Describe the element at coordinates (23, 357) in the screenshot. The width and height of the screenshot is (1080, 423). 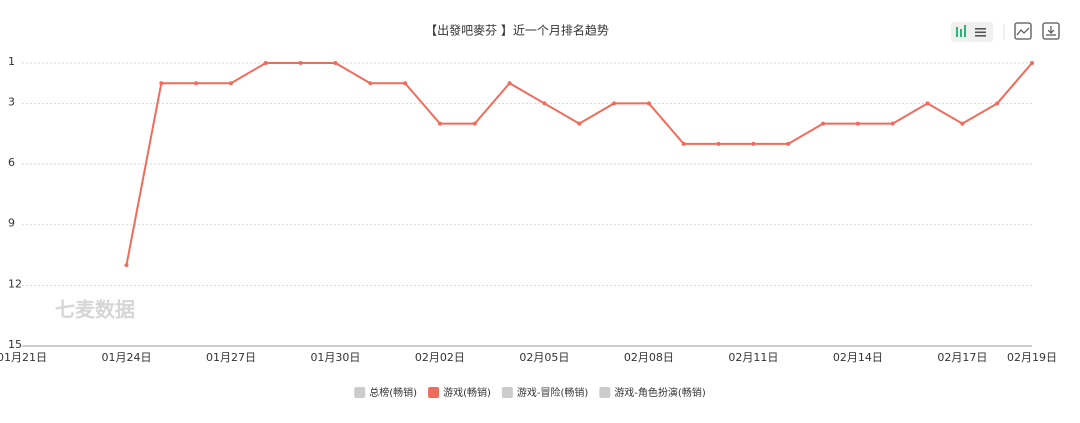
I see `x-tick-label: 01月21日` at that location.